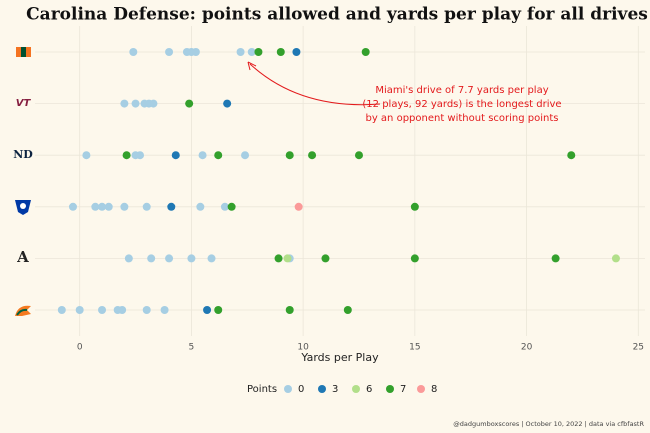 The height and width of the screenshot is (433, 650). I want to click on legend-label: 6, so click(369, 389).